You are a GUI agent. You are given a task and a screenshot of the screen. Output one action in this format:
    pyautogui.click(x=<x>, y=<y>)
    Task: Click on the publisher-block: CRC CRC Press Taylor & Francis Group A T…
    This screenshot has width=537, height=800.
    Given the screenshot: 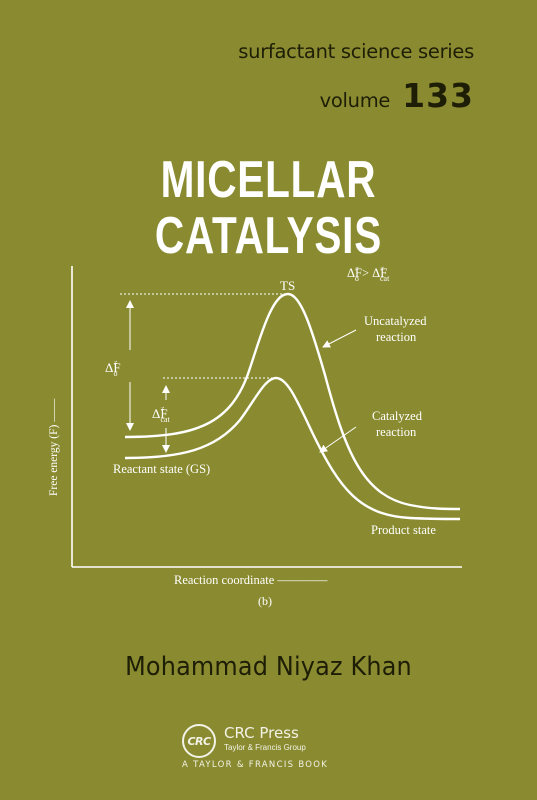 What is the action you would take?
    pyautogui.click(x=282, y=747)
    